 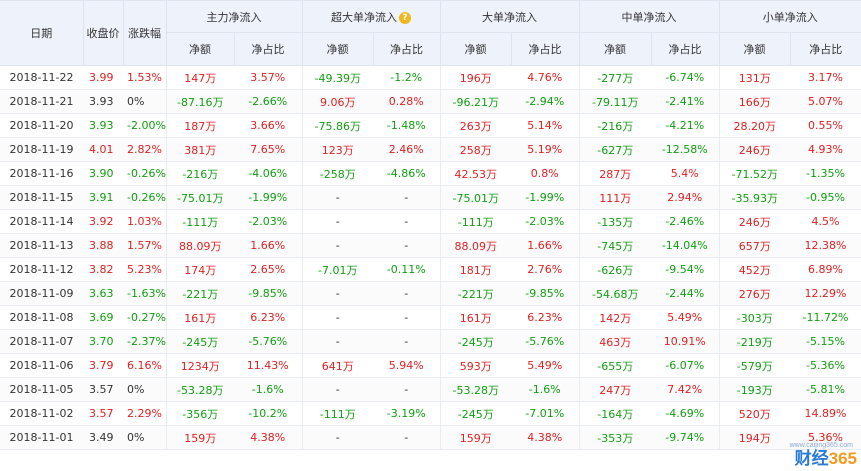 What do you see at coordinates (103, 77) in the screenshot?
I see `cell-close: 3.99` at bounding box center [103, 77].